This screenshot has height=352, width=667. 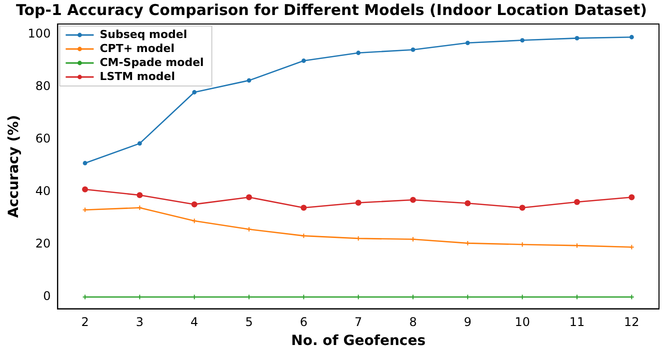 I want to click on x-tick-label: 3, so click(x=140, y=322).